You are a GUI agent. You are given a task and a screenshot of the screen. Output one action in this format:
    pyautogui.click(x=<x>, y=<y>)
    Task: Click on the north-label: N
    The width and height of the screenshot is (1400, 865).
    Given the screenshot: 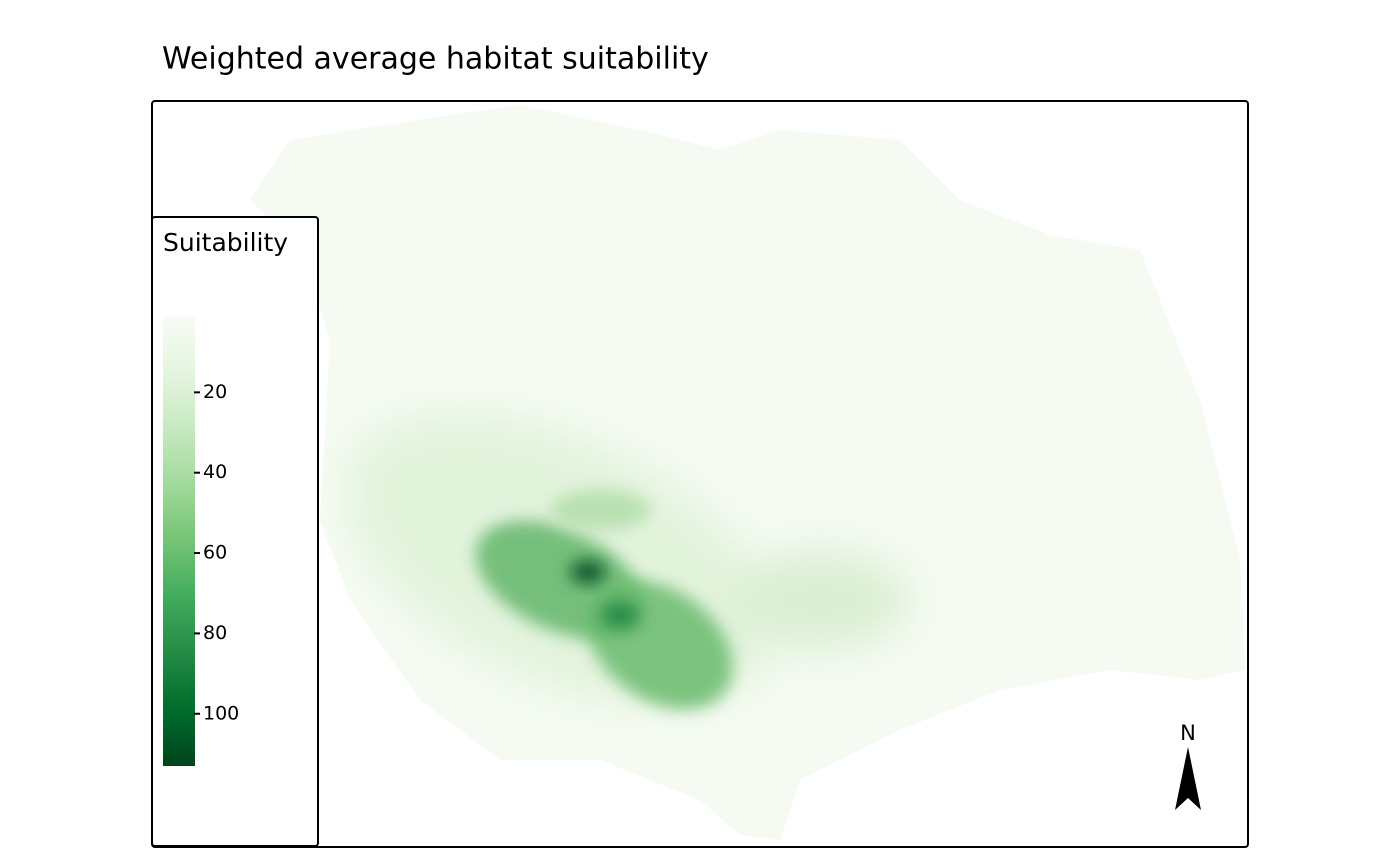 What is the action you would take?
    pyautogui.click(x=1188, y=733)
    